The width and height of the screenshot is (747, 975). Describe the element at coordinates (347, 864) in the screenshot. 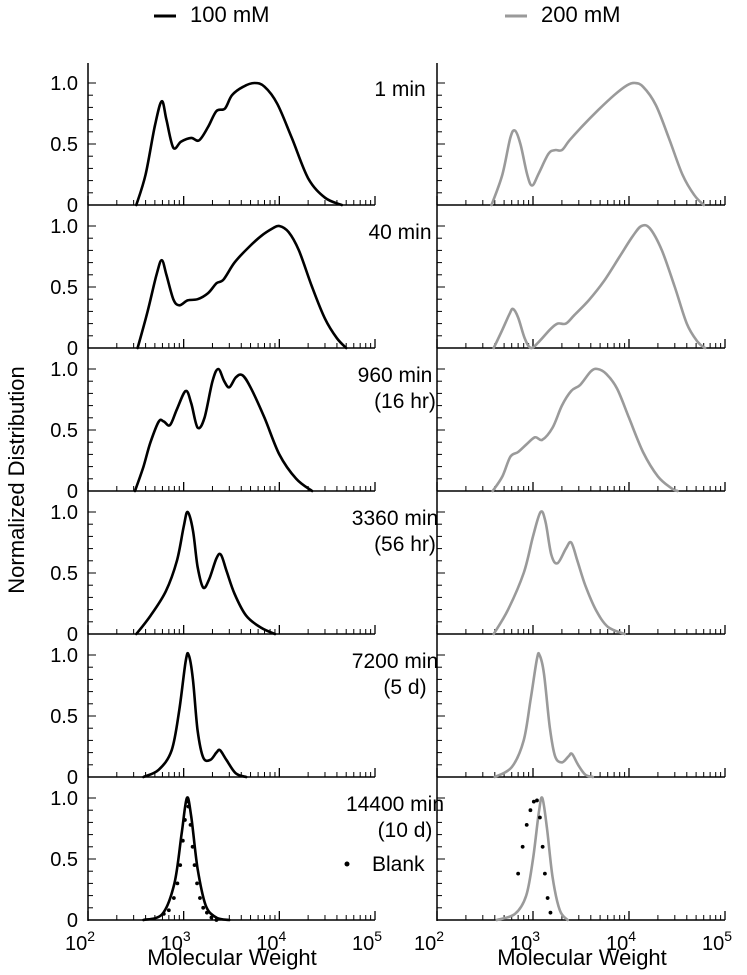

I see `blank-legend-marker` at that location.